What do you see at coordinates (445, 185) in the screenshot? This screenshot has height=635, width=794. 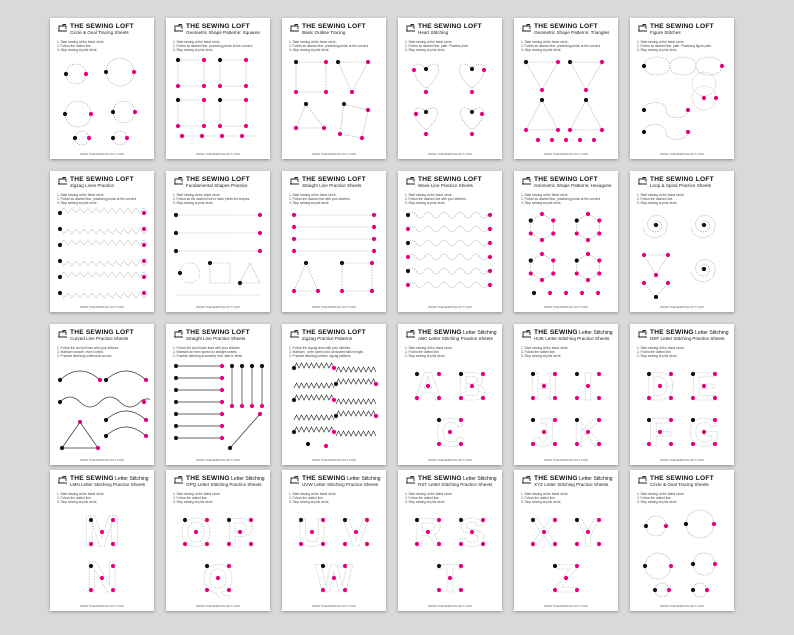 I see `sheet-title: Wave Line Practice Sheets` at bounding box center [445, 185].